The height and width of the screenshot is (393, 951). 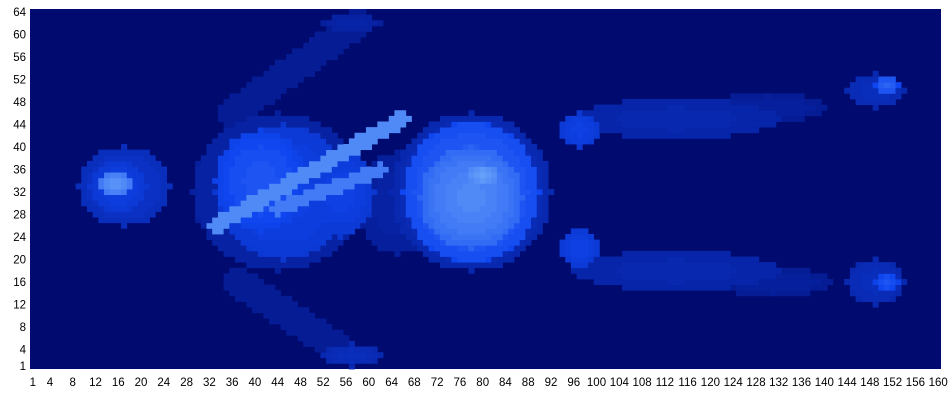 I want to click on x-tick-label: 8, so click(x=72, y=383).